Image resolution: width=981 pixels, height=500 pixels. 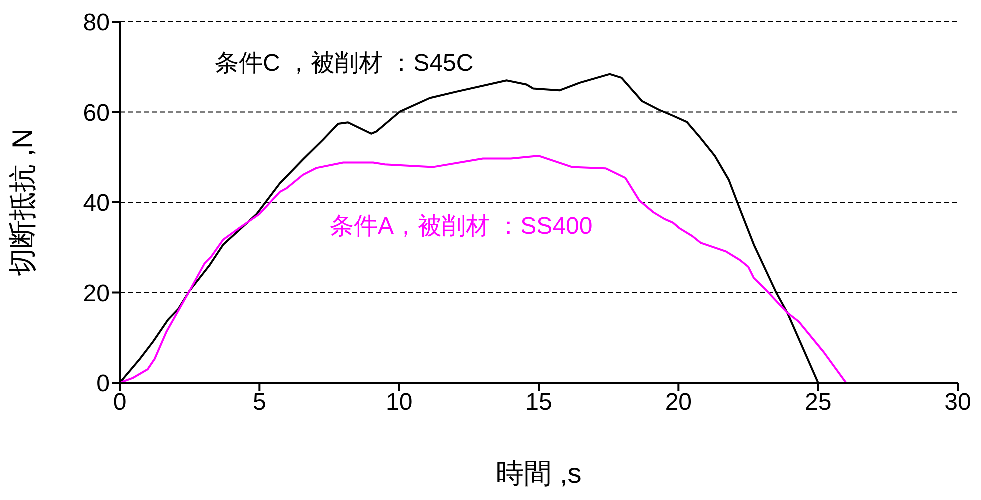 I want to click on y-axis-title: 切断抵抗 ,N, so click(x=22, y=202).